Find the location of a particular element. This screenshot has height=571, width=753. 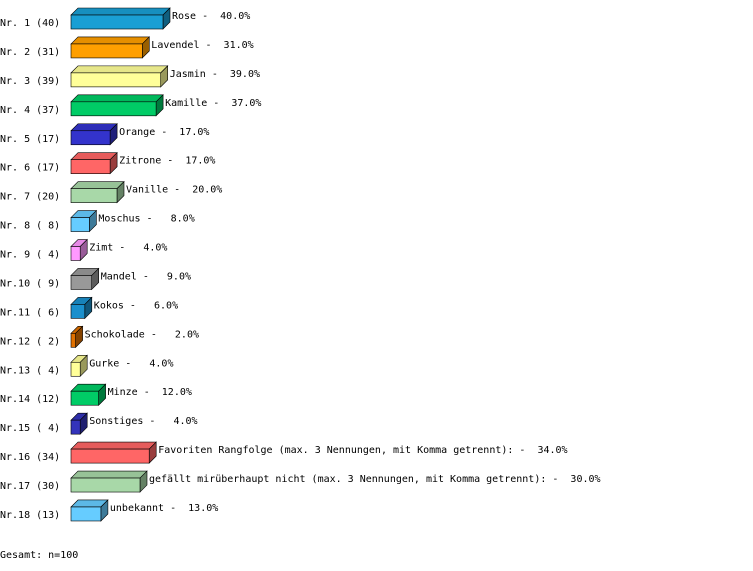

category-label: Nr.17 (30) is located at coordinates (30, 486).